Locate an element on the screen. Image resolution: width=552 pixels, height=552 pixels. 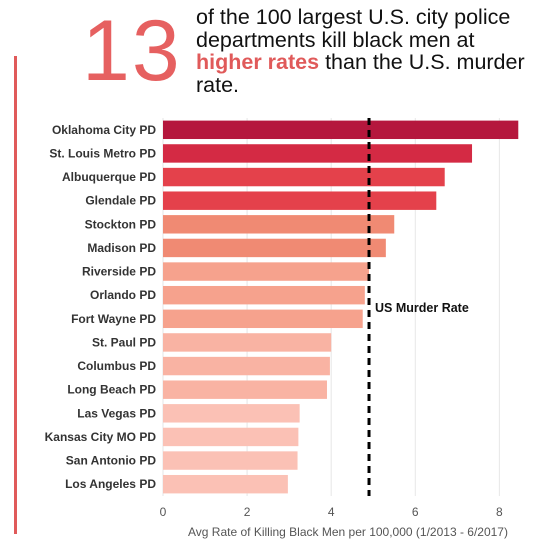
headline-highlight: higher rates is located at coordinates (258, 62).